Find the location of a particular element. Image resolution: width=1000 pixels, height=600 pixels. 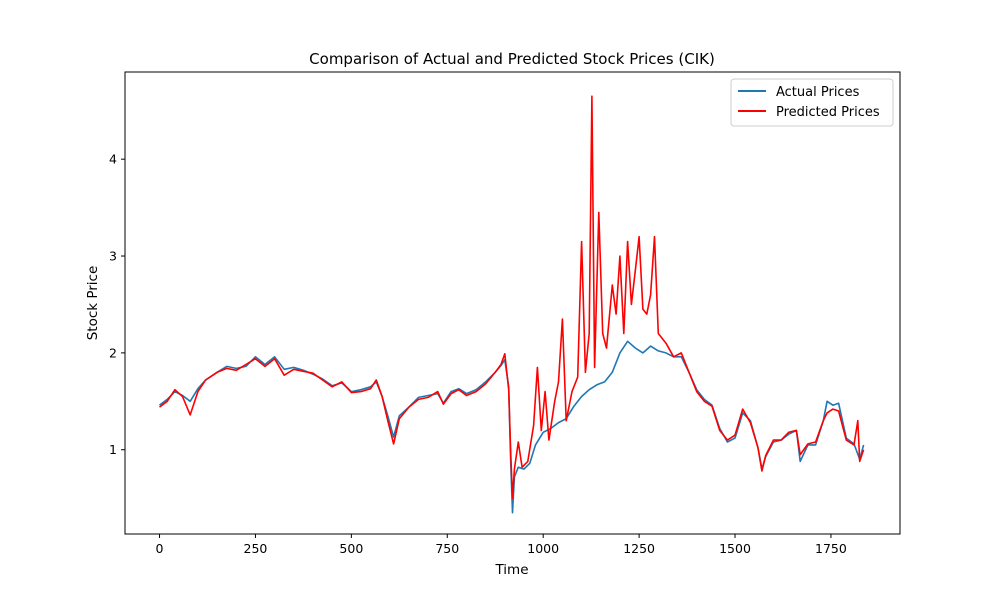

x-tick-label: 1500 is located at coordinates (735, 548).